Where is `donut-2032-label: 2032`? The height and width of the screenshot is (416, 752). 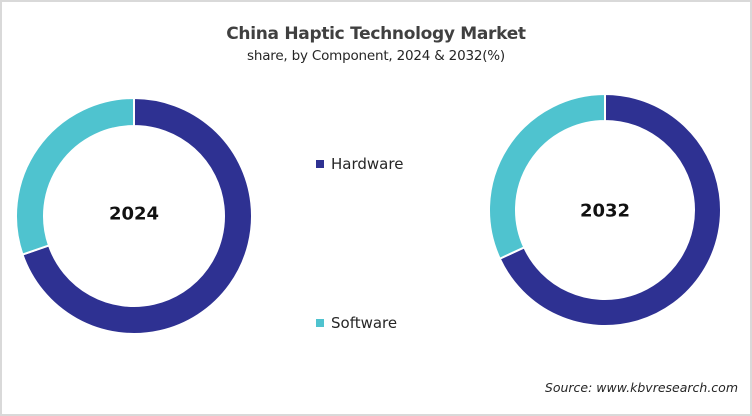 donut-2032-label: 2032 is located at coordinates (605, 211).